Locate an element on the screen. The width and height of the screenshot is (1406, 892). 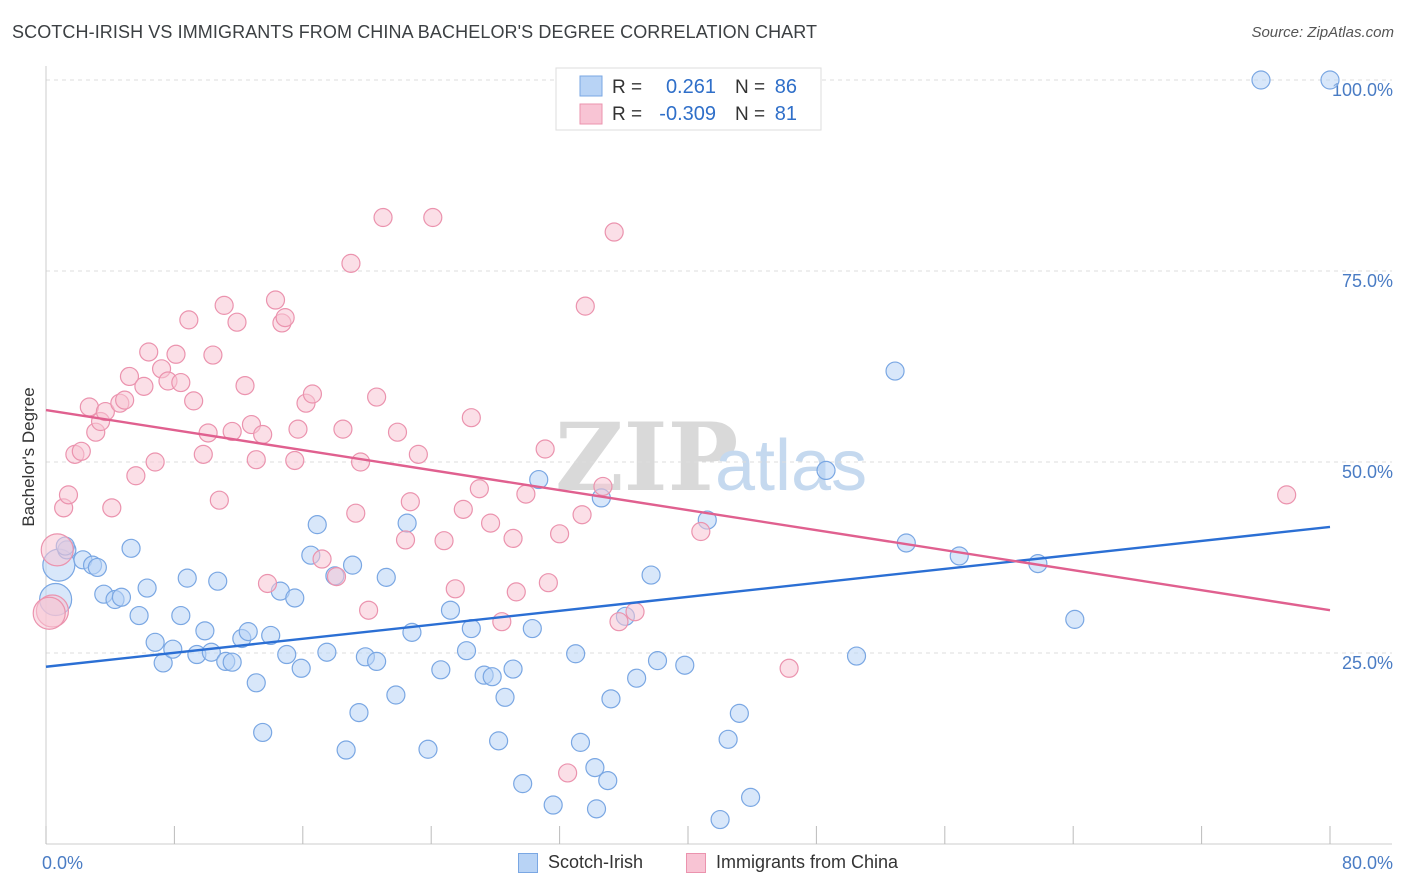
x-tick-label-1: 80.0% is located at coordinates (1367, 863).